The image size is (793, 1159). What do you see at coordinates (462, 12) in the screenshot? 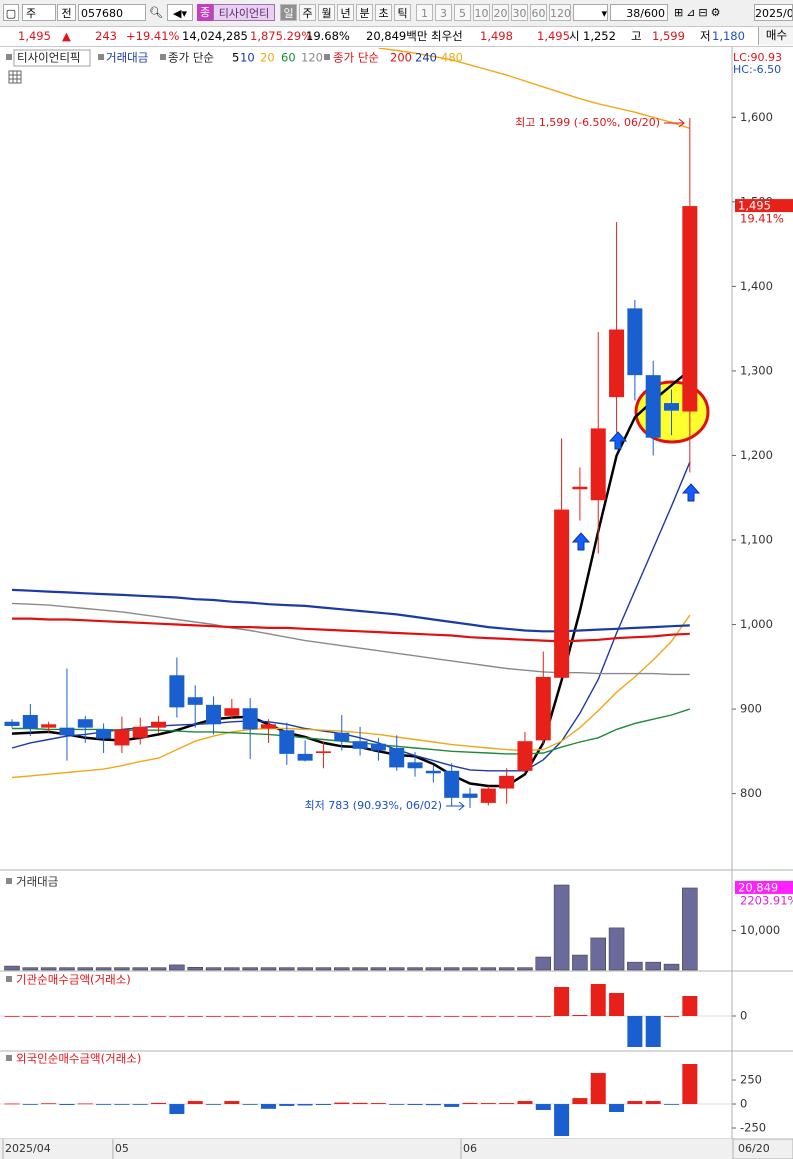
I see `interval-button: 5` at bounding box center [462, 12].